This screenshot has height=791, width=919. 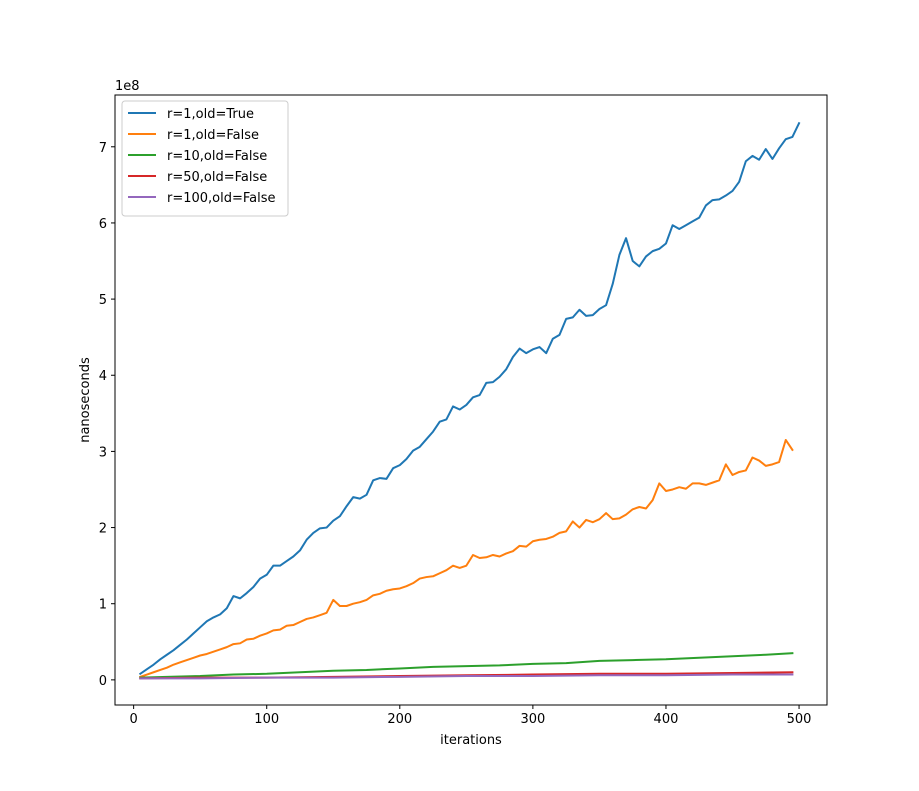 What do you see at coordinates (471, 740) in the screenshot?
I see `x-axis-label: iterations` at bounding box center [471, 740].